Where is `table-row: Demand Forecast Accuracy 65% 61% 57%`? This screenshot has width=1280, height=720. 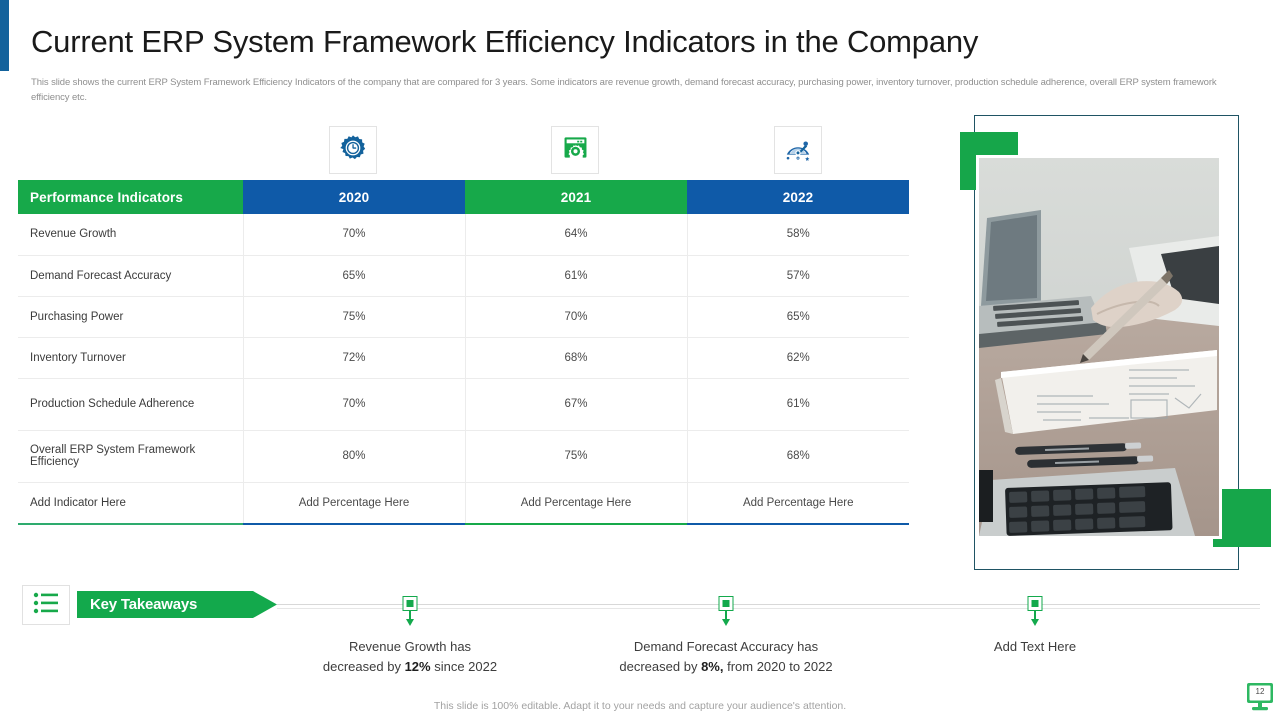
table-row: Demand Forecast Accuracy 65% 61% 57% is located at coordinates (463, 276).